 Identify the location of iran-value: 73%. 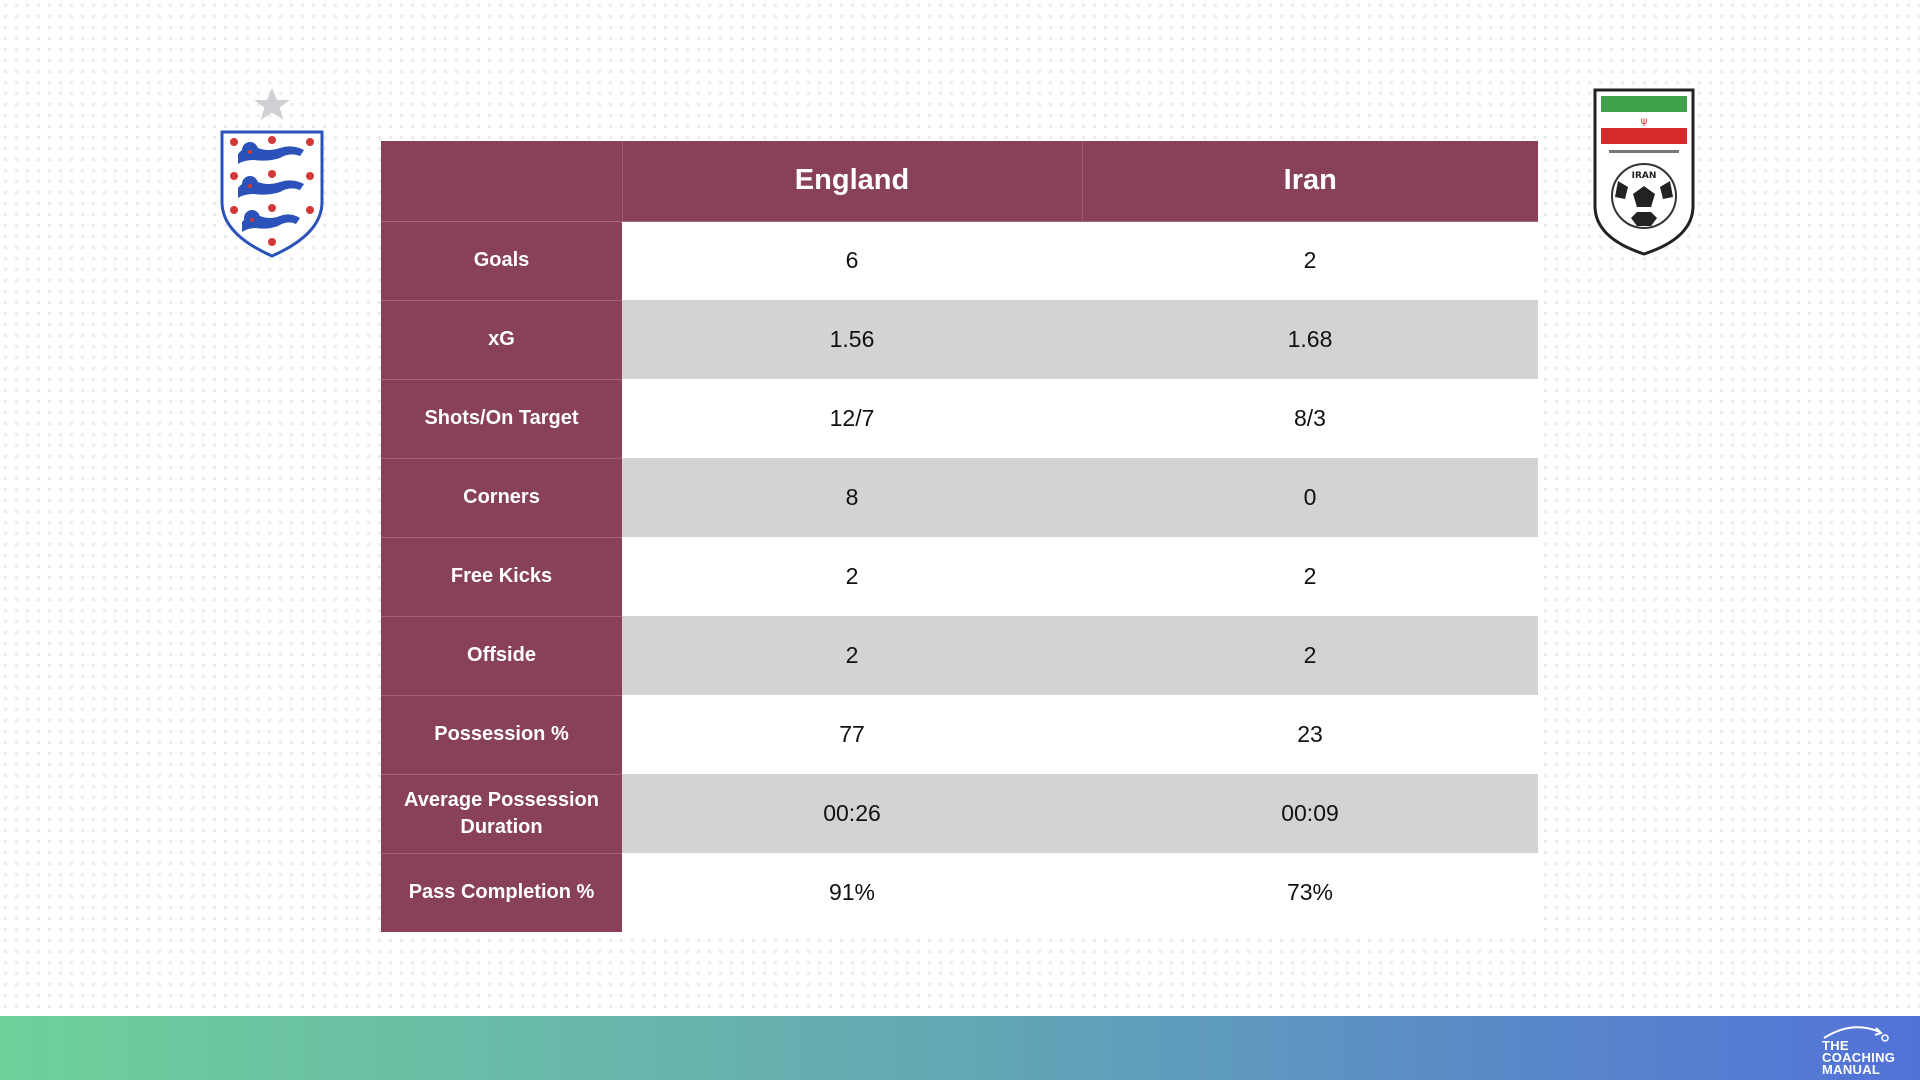
(1310, 892).